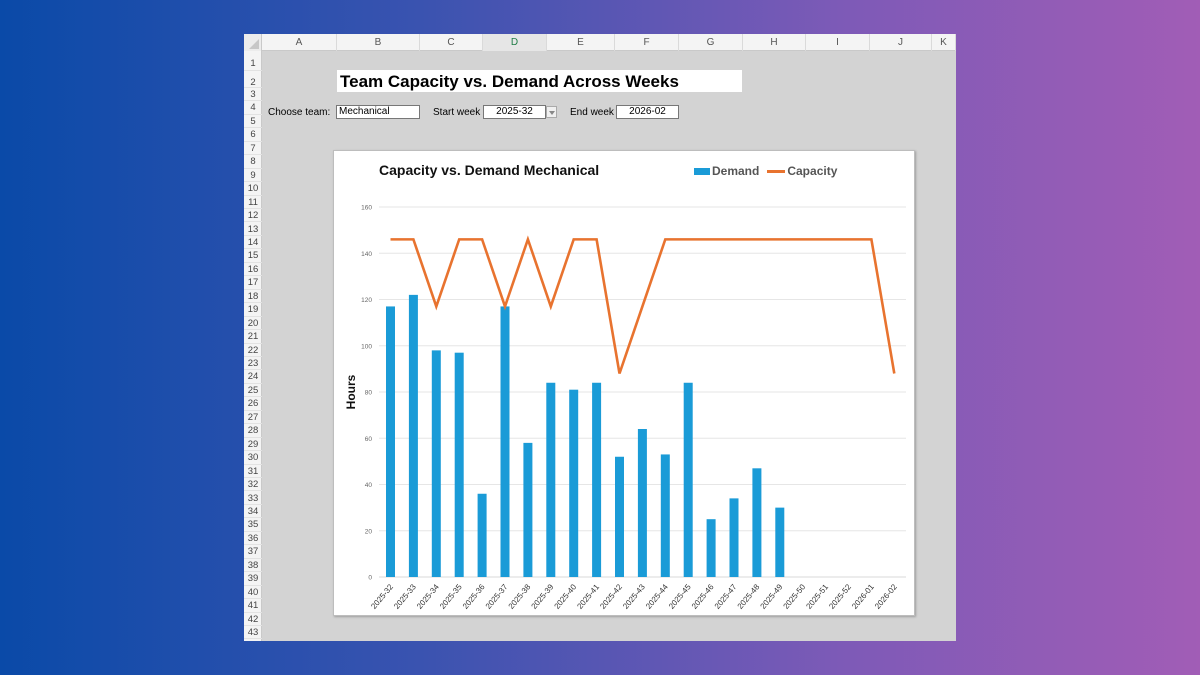 This screenshot has width=1200, height=675. Describe the element at coordinates (253, 149) in the screenshot. I see `row-header-7: 7` at that location.